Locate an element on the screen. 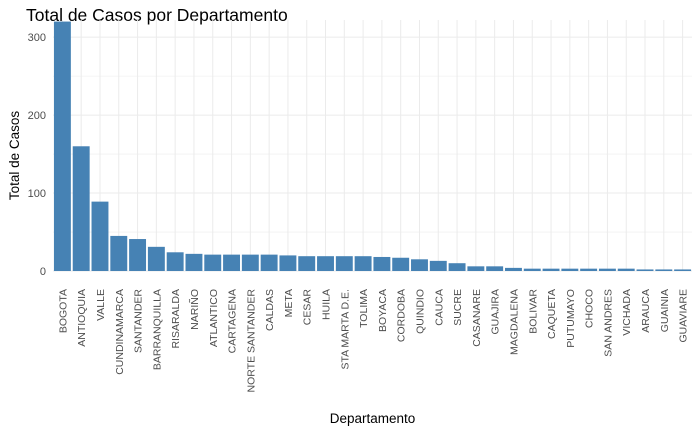  x-tick-label: CAQUETA is located at coordinates (552, 314).